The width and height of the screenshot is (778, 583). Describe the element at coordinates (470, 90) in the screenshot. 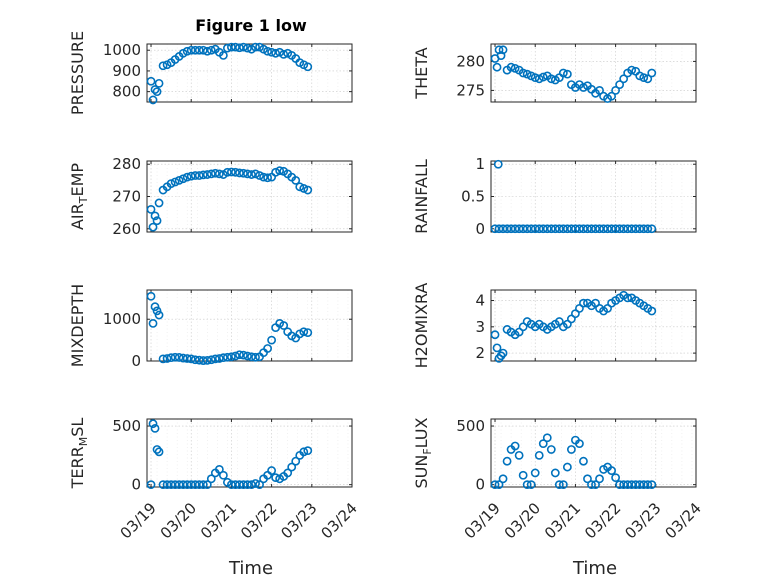

I see `y-tick-label: 275` at that location.